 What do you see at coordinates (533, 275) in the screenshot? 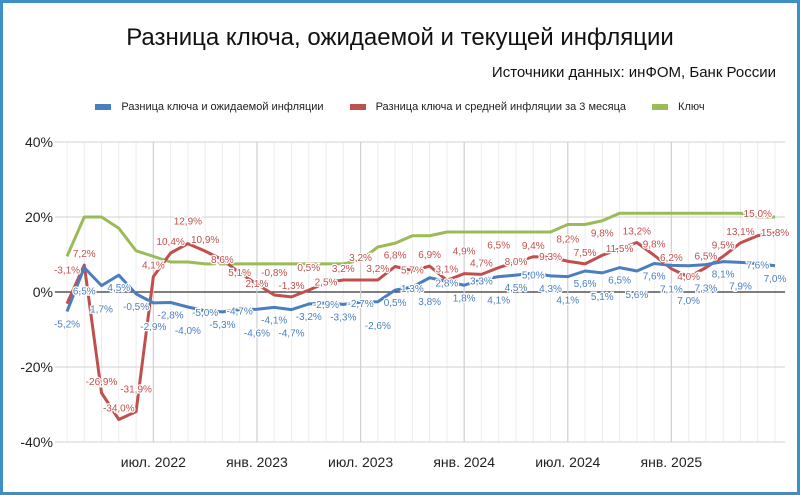
I see `data-label: 5,0%` at bounding box center [533, 275].